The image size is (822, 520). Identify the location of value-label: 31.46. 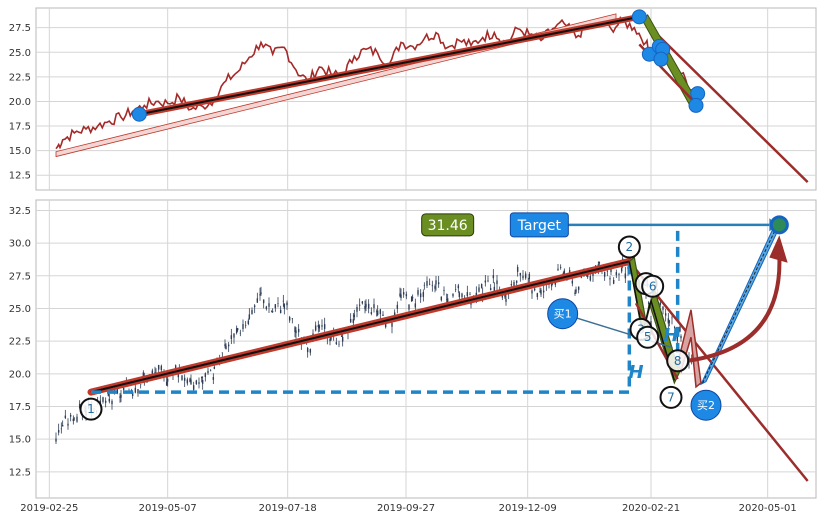
(448, 226).